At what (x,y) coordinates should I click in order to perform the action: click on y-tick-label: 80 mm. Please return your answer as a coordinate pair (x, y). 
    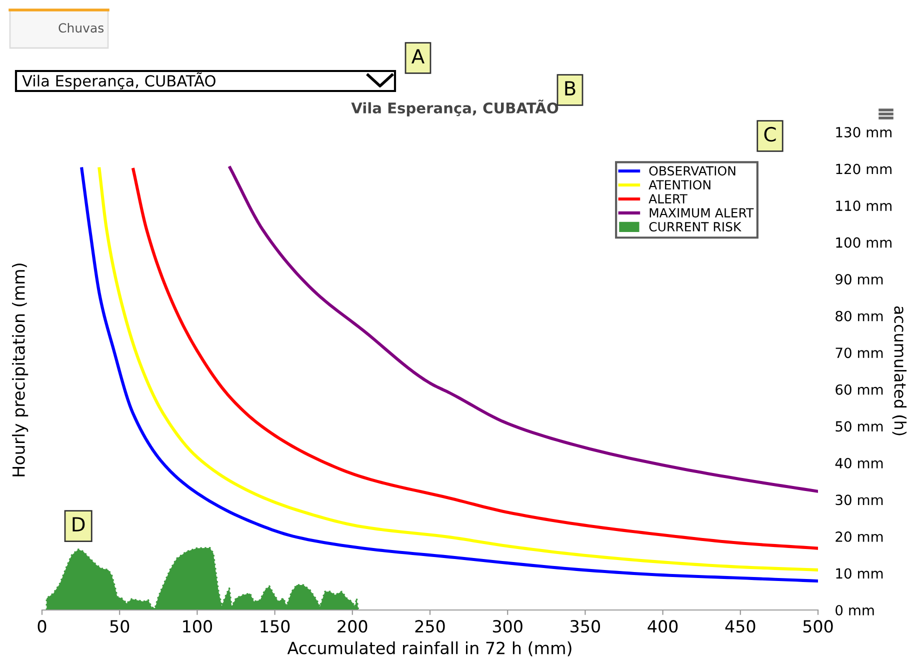
    Looking at the image, I should click on (859, 316).